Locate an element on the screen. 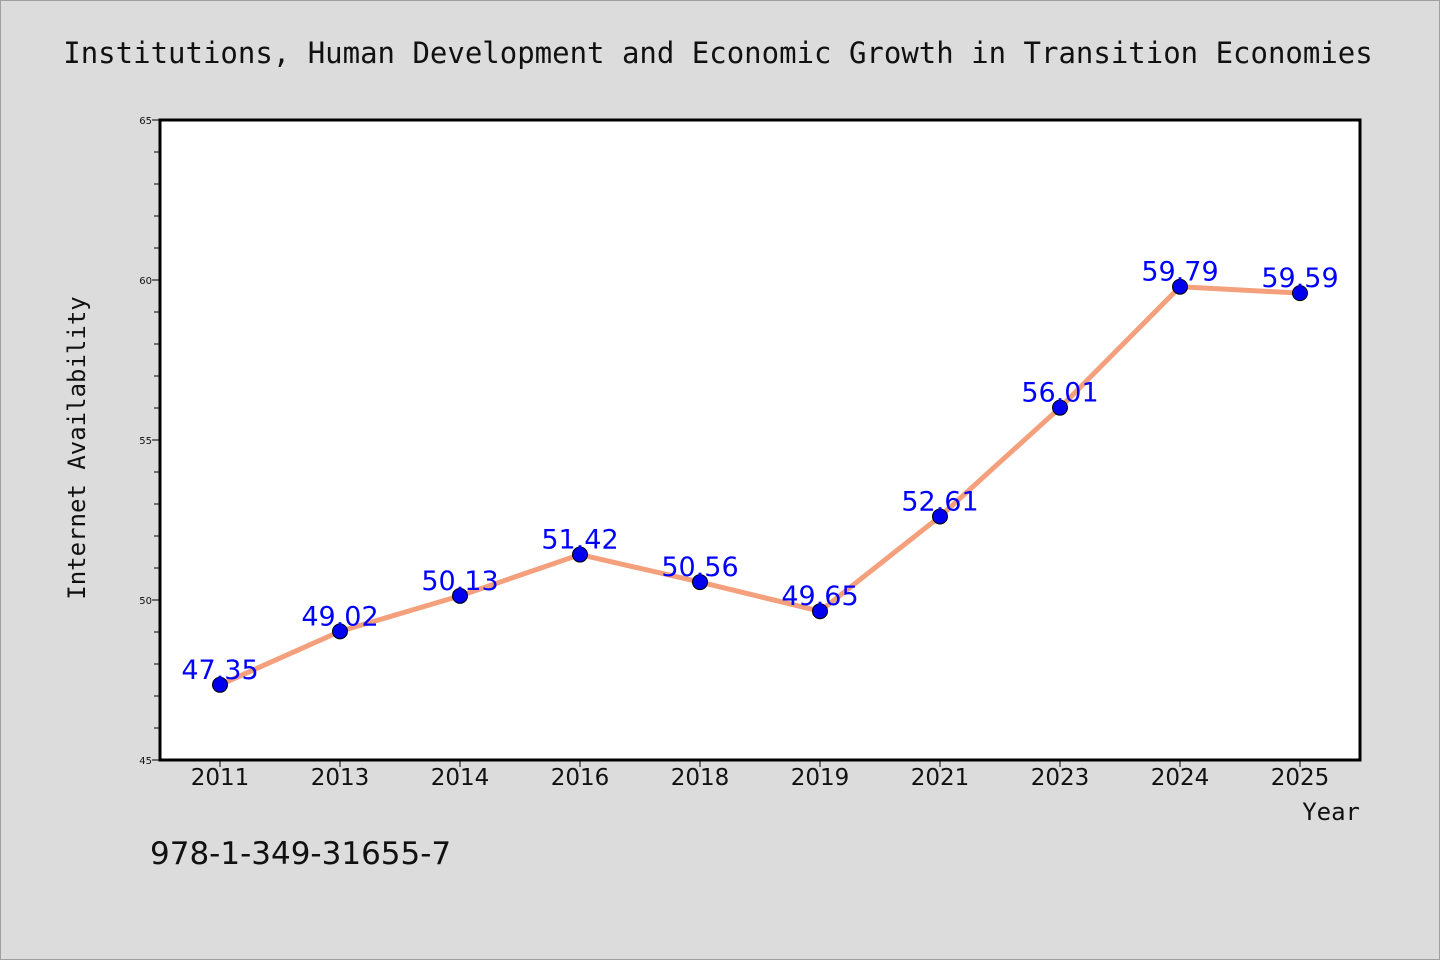 Image resolution: width=1440 pixels, height=960 pixels. x-tick-label: 2023 is located at coordinates (1060, 778).